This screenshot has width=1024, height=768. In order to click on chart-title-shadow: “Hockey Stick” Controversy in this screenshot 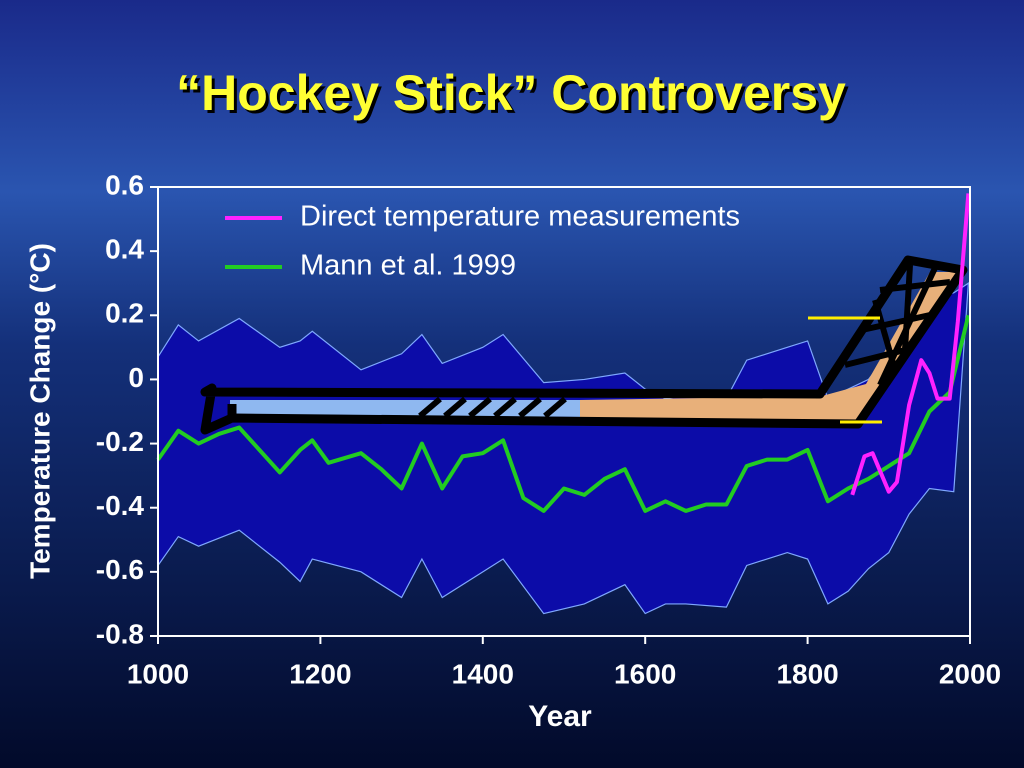, I will do `click(514, 96)`.